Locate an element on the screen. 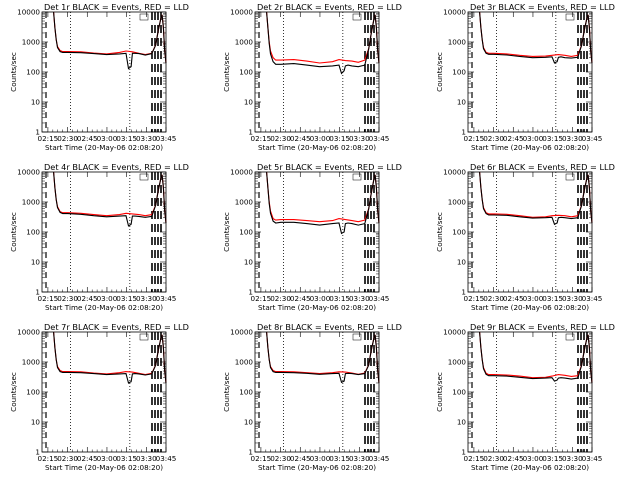 Image resolution: width=640 pixels, height=480 pixels. chart-title: Det 3r BLACK = Events, RED = LLD is located at coordinates (542, 7).